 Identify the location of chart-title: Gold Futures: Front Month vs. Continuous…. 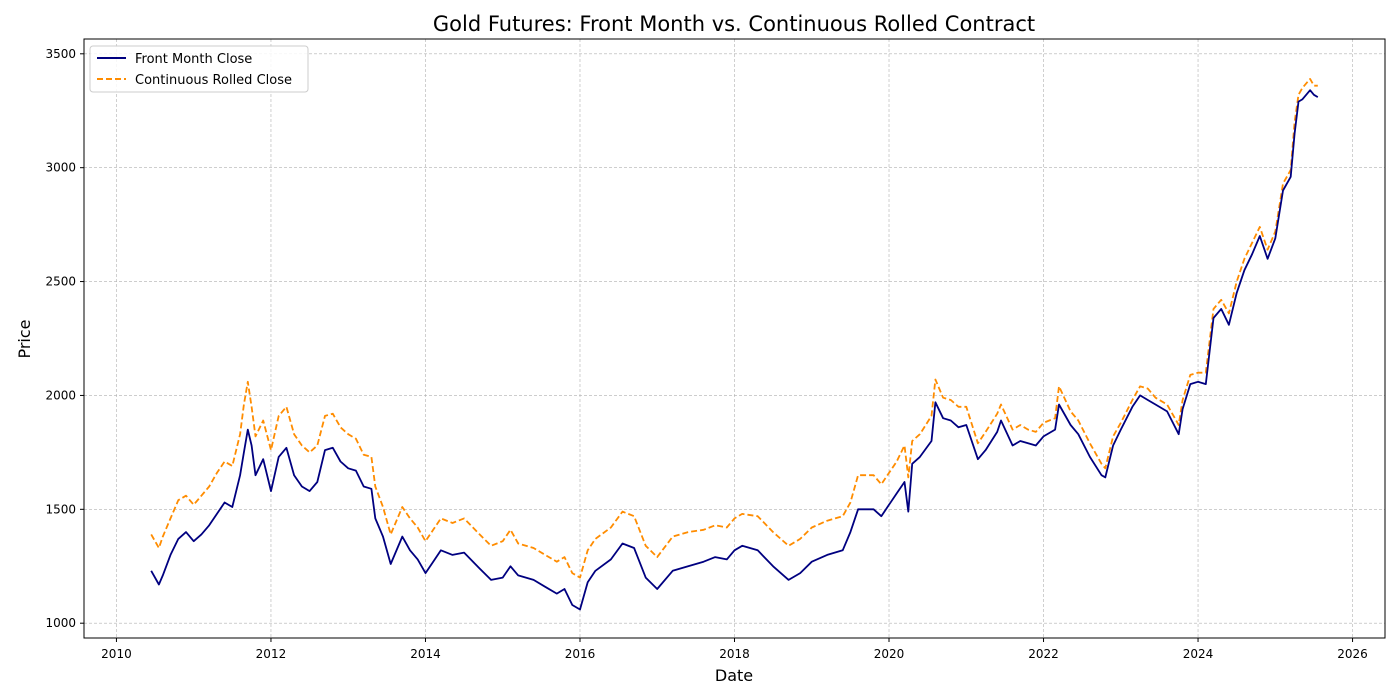
(734, 24).